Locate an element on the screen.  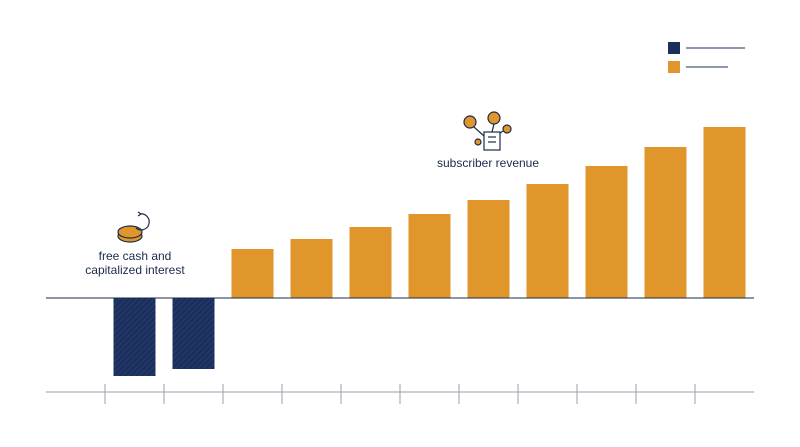
annotation: capitalized interest is located at coordinates (135, 270).